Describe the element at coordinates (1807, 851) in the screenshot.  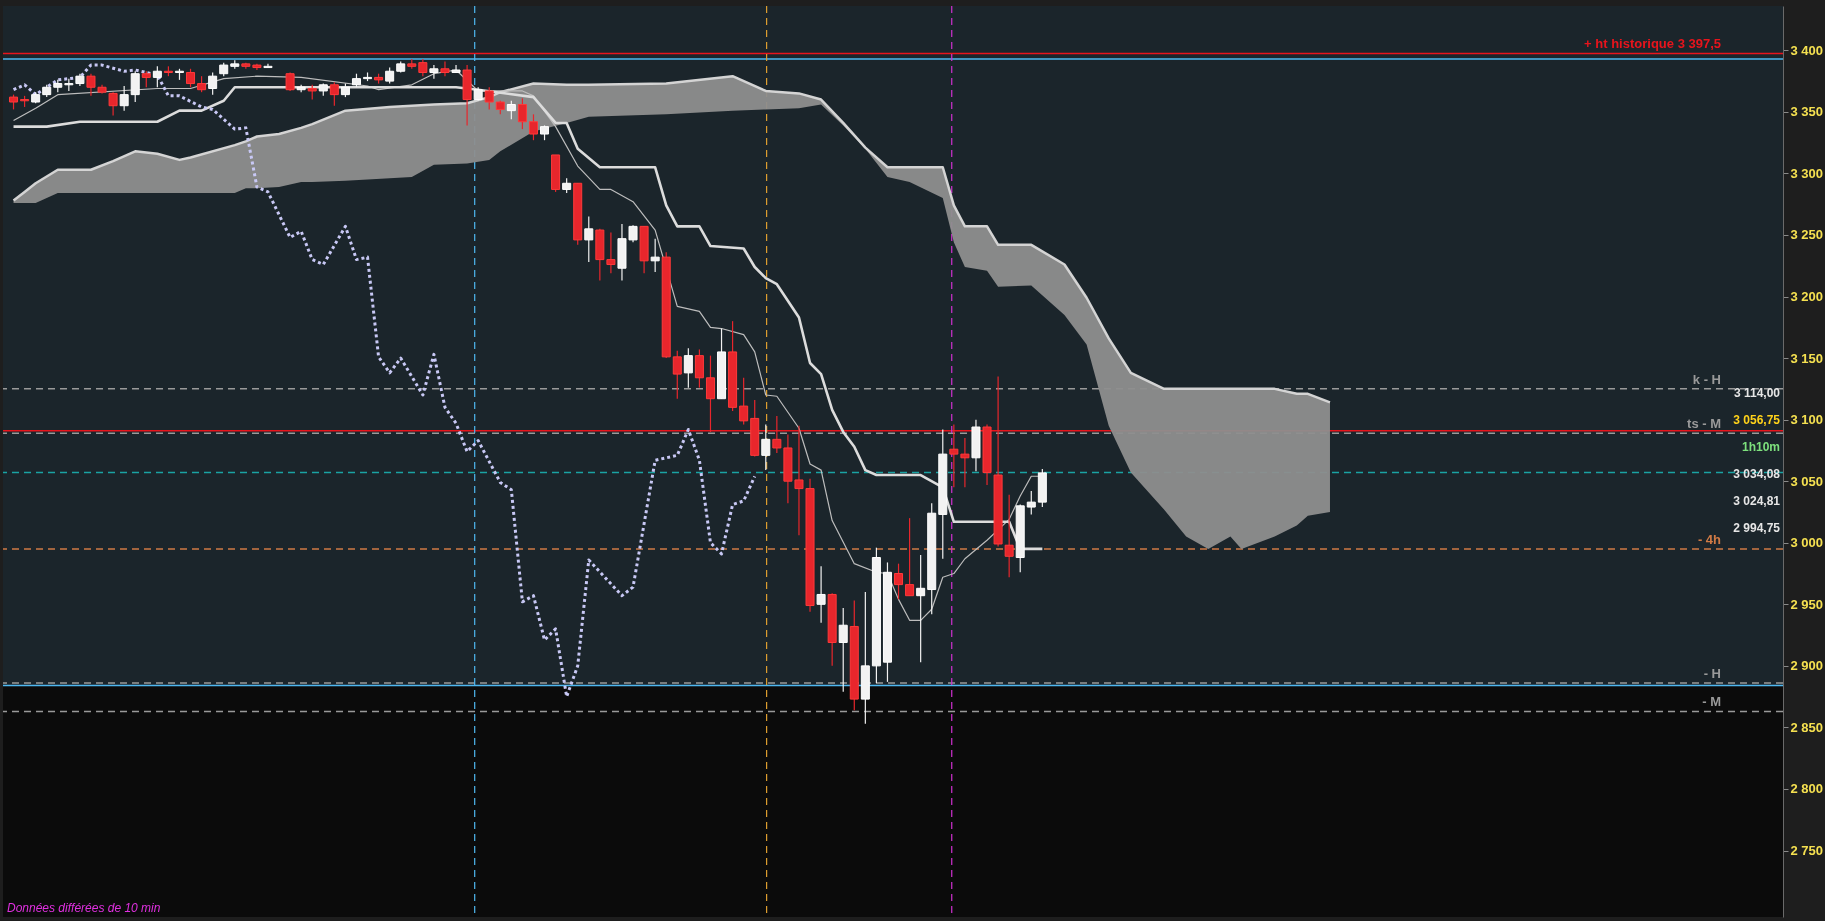
I see `y-tick-label: 2 750` at that location.